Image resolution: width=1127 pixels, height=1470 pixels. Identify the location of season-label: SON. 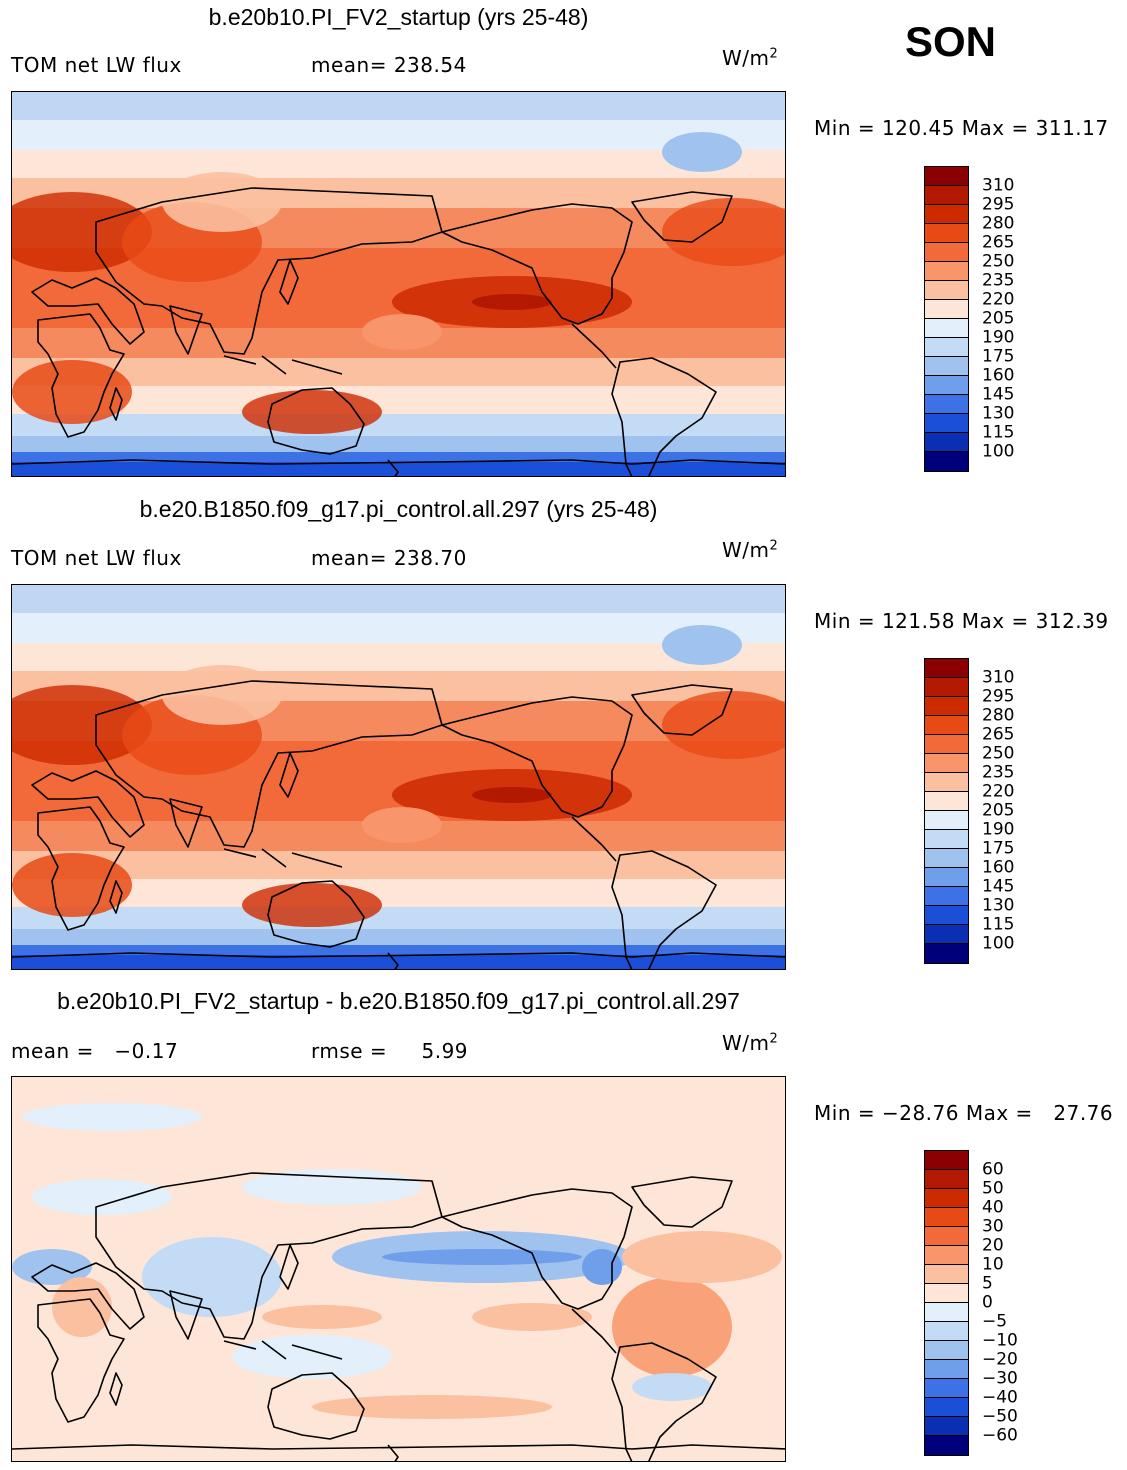
(951, 41).